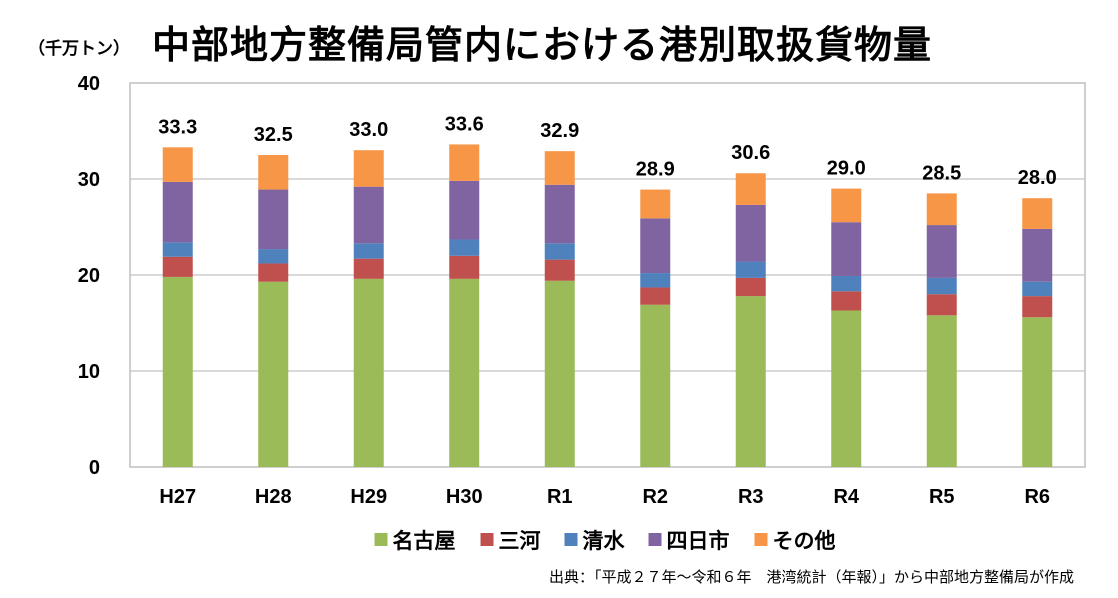 Image resolution: width=1118 pixels, height=598 pixels. What do you see at coordinates (368, 130) in the screenshot?
I see `total-data-label: 33.0` at bounding box center [368, 130].